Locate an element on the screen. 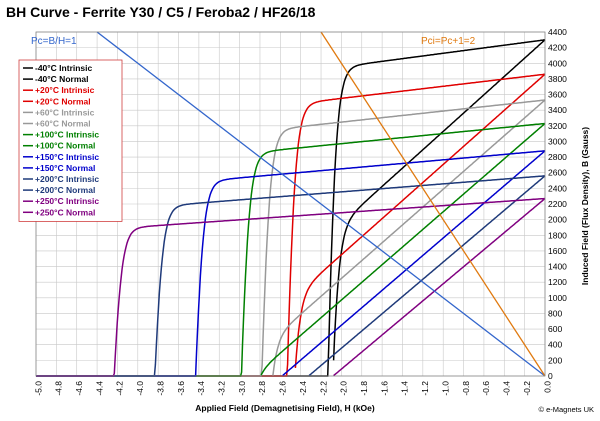  x-tick-label: -2.2 is located at coordinates (323, 388).